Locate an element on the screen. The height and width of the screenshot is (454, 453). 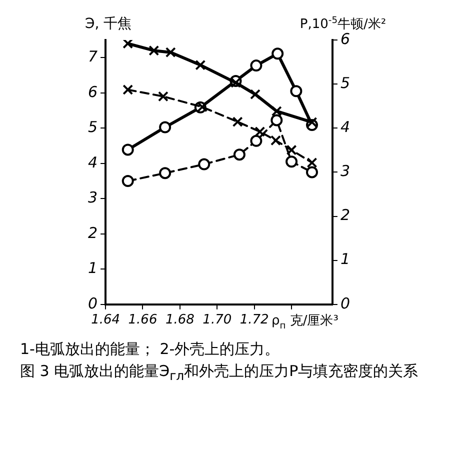
x-tick-label: 1.68 is located at coordinates (179, 320).